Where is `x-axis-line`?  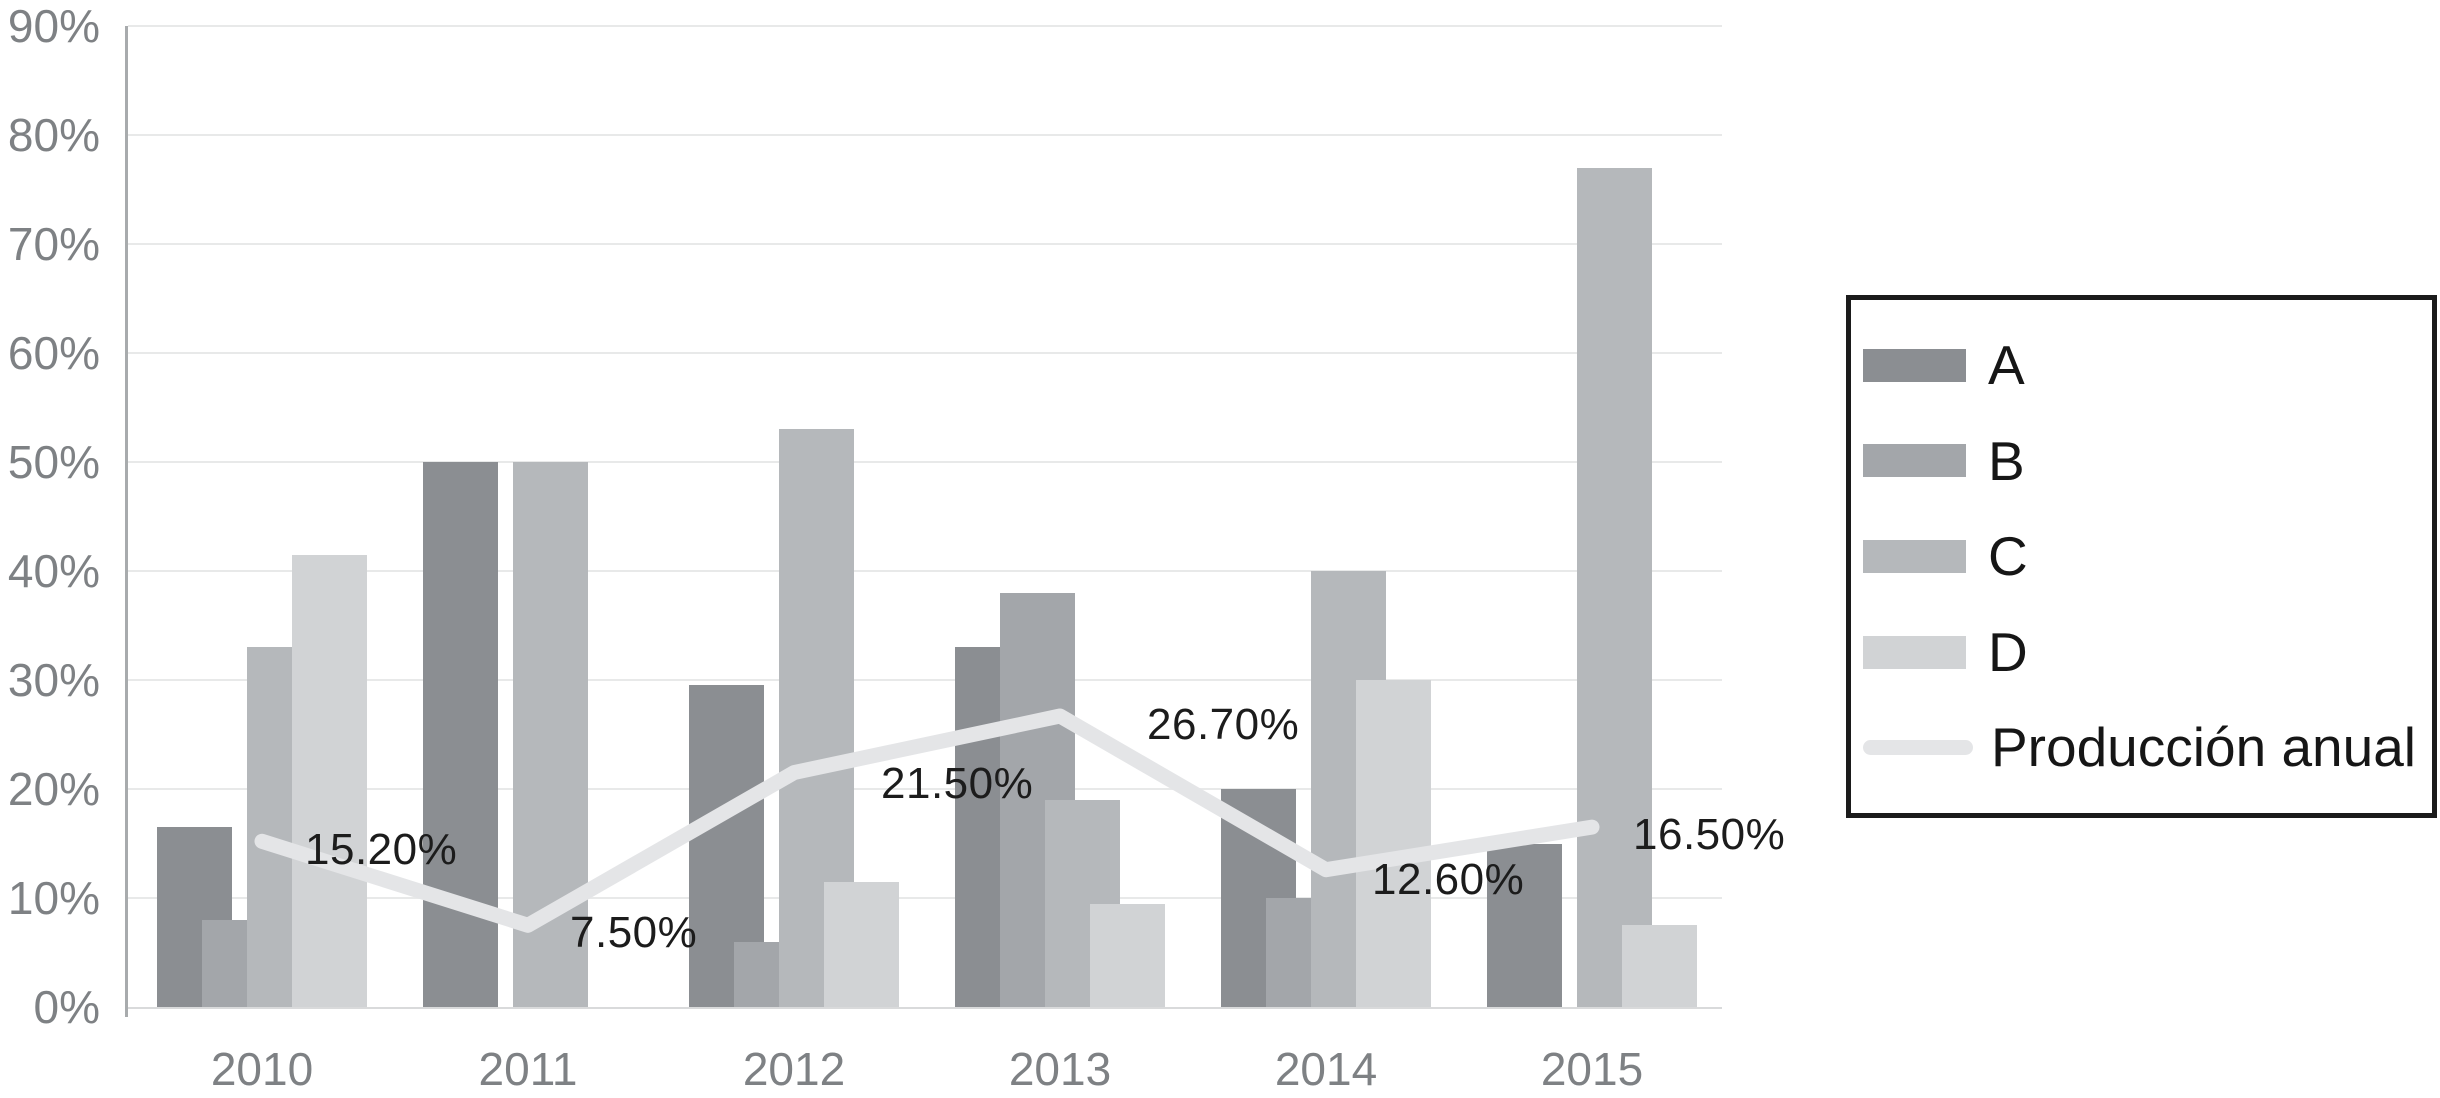
x-axis-line is located at coordinates (925, 1008).